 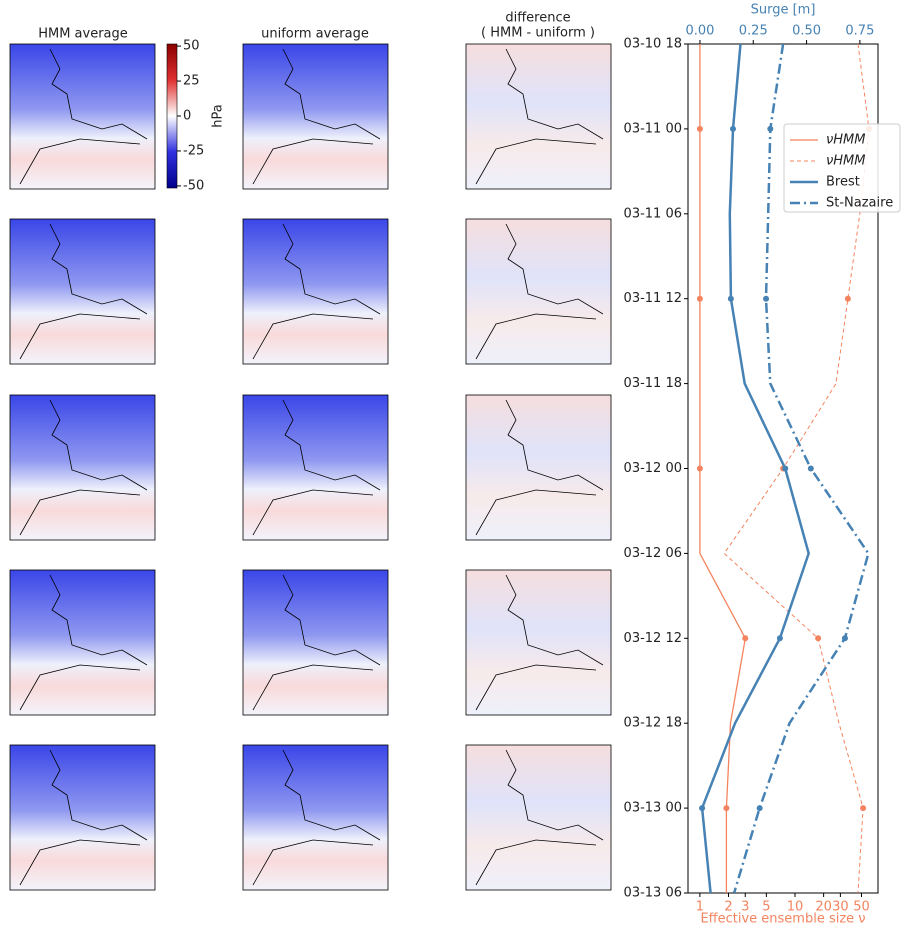 I want to click on colorbar-tick-label: 0, so click(x=187, y=116).